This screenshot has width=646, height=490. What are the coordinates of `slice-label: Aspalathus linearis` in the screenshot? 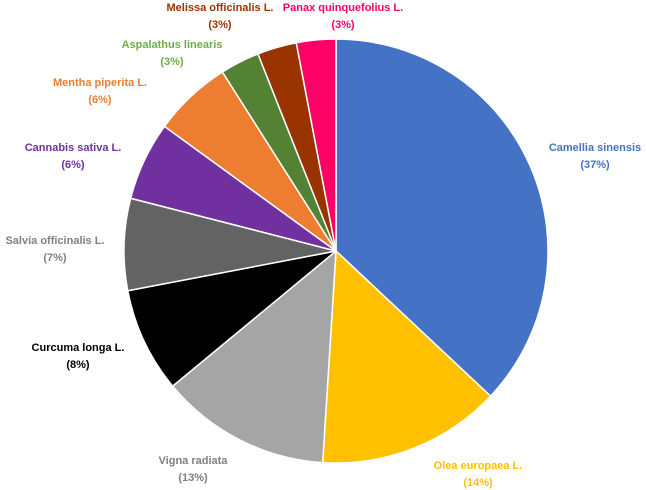 It's located at (172, 45).